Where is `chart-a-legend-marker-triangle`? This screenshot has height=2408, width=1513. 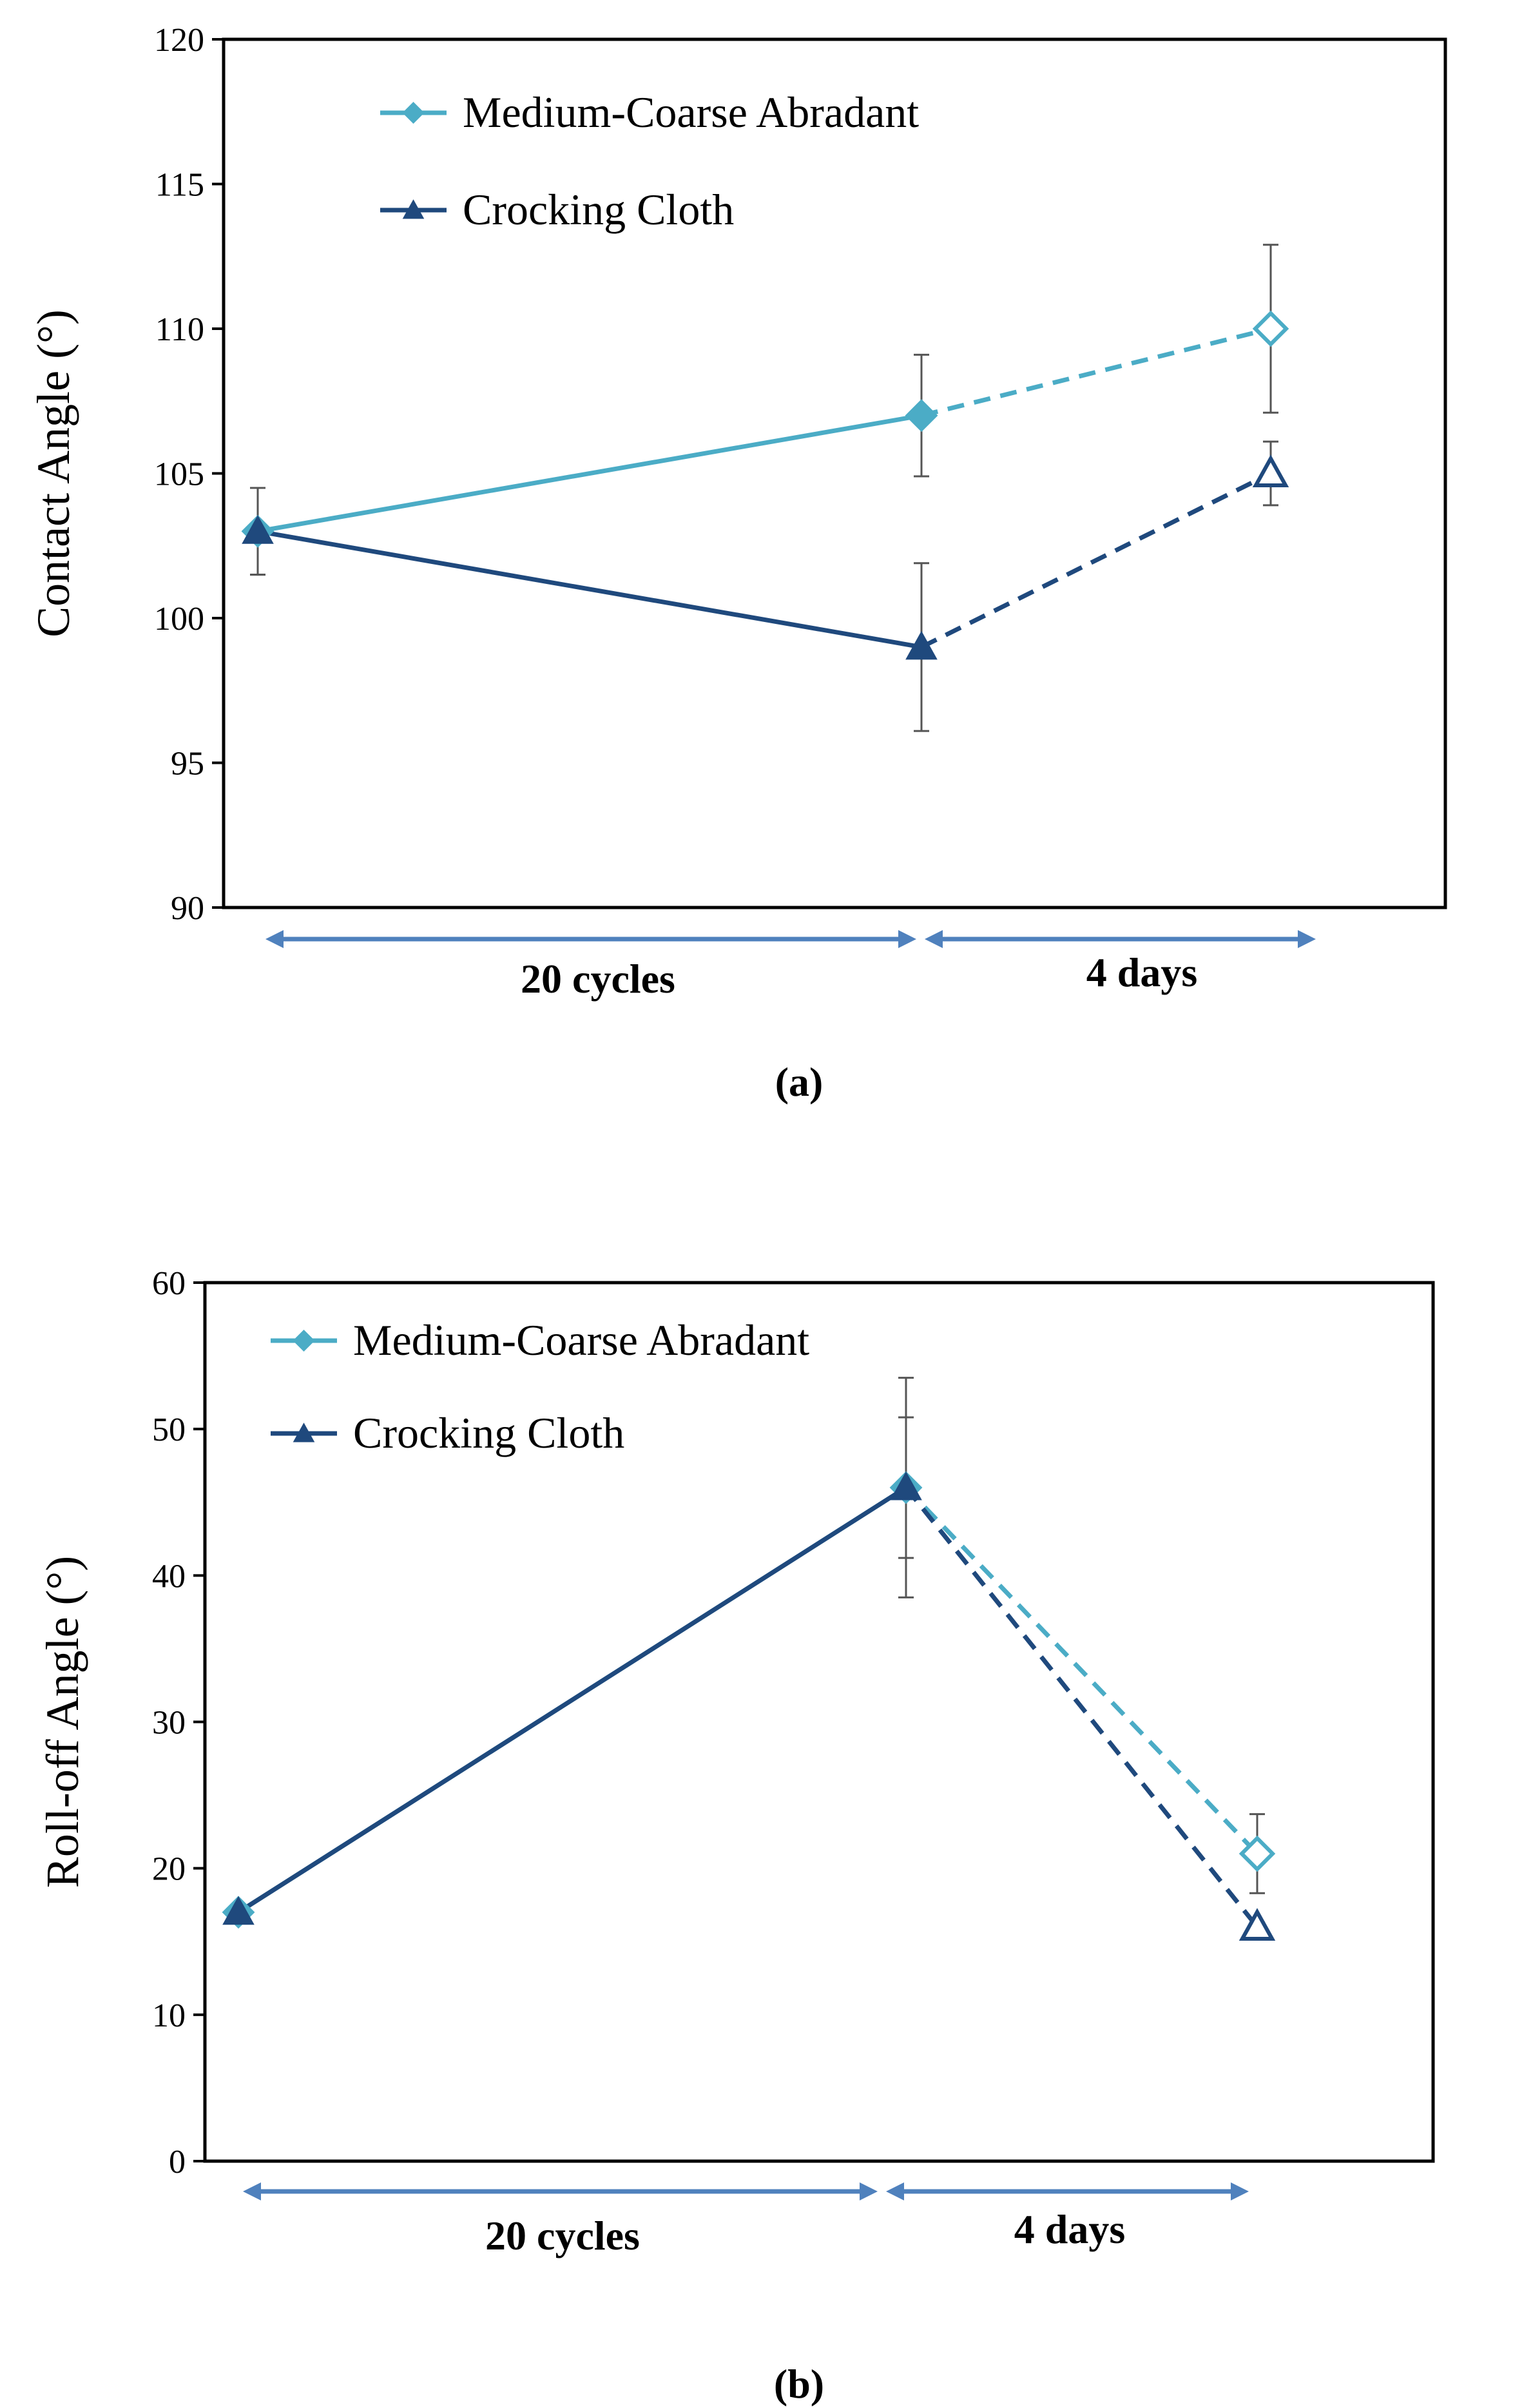
chart-a-legend-marker-triangle is located at coordinates (413, 209).